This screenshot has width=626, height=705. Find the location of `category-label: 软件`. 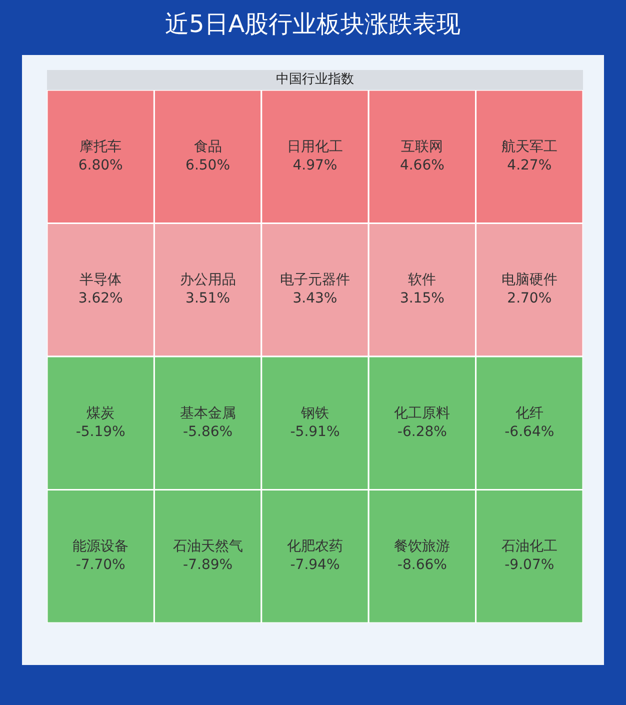

category-label: 软件 is located at coordinates (422, 280).